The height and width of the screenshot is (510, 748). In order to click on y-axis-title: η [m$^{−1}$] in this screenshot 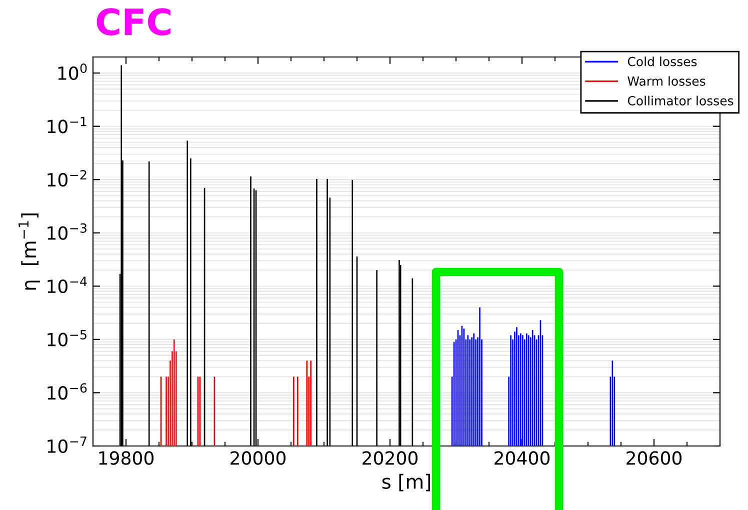, I will do `click(29, 251)`.